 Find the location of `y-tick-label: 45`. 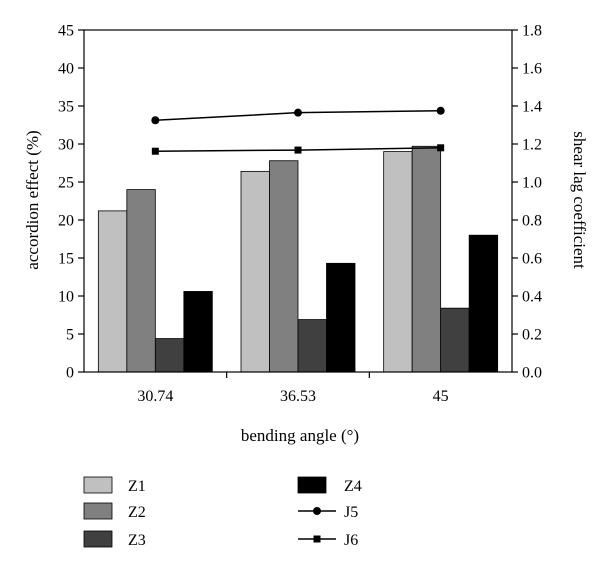

y-tick-label: 45 is located at coordinates (66, 31).